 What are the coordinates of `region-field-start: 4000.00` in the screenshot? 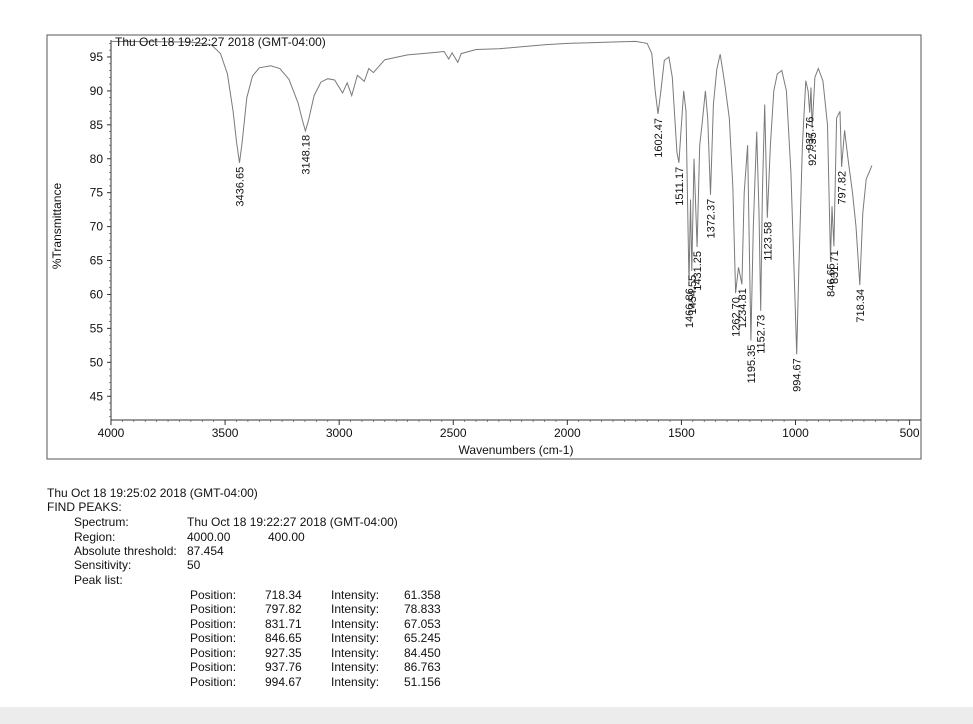 It's located at (209, 537).